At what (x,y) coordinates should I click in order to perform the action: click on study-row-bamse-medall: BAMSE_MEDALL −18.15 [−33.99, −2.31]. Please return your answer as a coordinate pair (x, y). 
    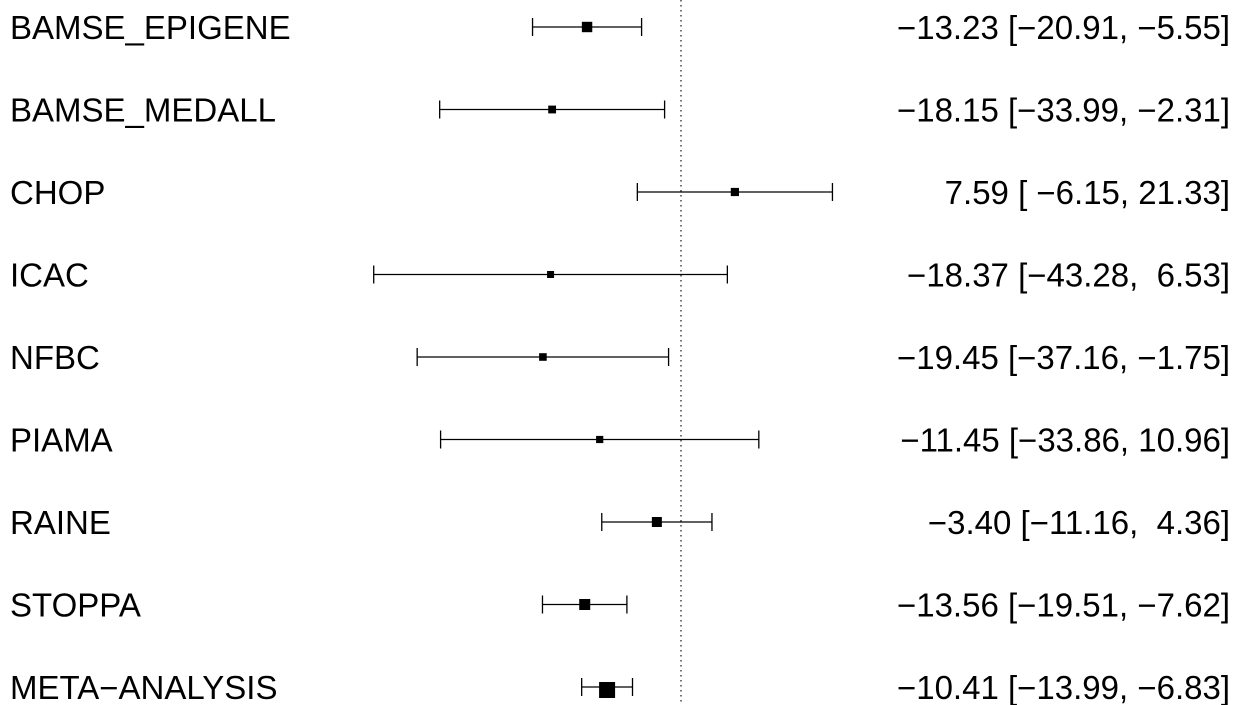
    Looking at the image, I should click on (620, 110).